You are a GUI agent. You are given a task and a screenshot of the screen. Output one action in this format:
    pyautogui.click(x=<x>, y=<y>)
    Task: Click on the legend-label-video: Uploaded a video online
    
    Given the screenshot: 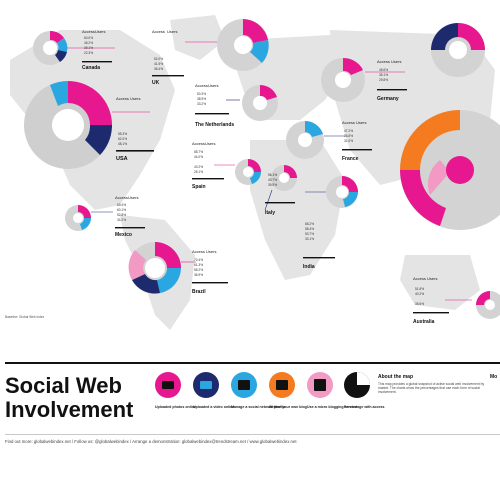 What is the action you would take?
    pyautogui.click(x=213, y=407)
    